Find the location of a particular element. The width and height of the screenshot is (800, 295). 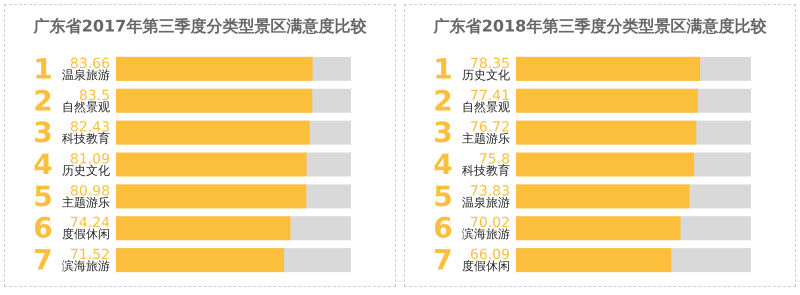

chart-title: 广东省2017年第三季度分类型景区满意度比较 is located at coordinates (200, 26).